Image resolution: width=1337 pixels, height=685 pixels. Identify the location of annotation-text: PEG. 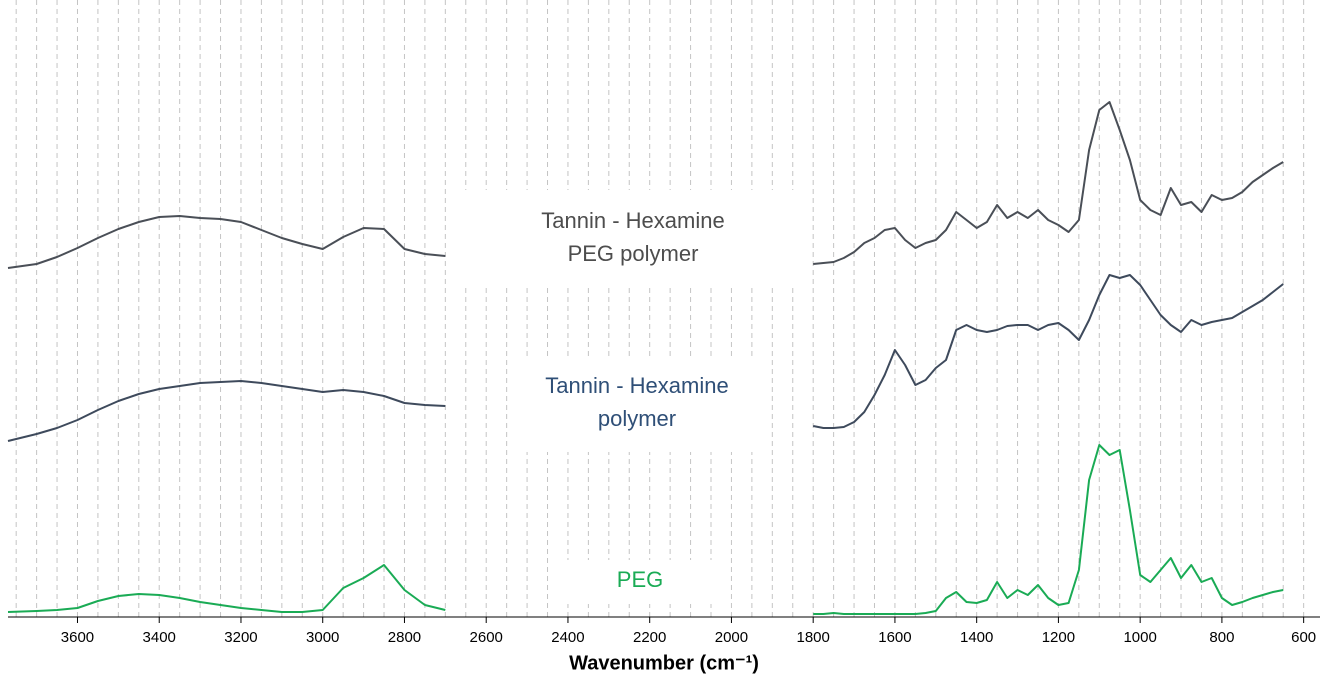
(640, 579).